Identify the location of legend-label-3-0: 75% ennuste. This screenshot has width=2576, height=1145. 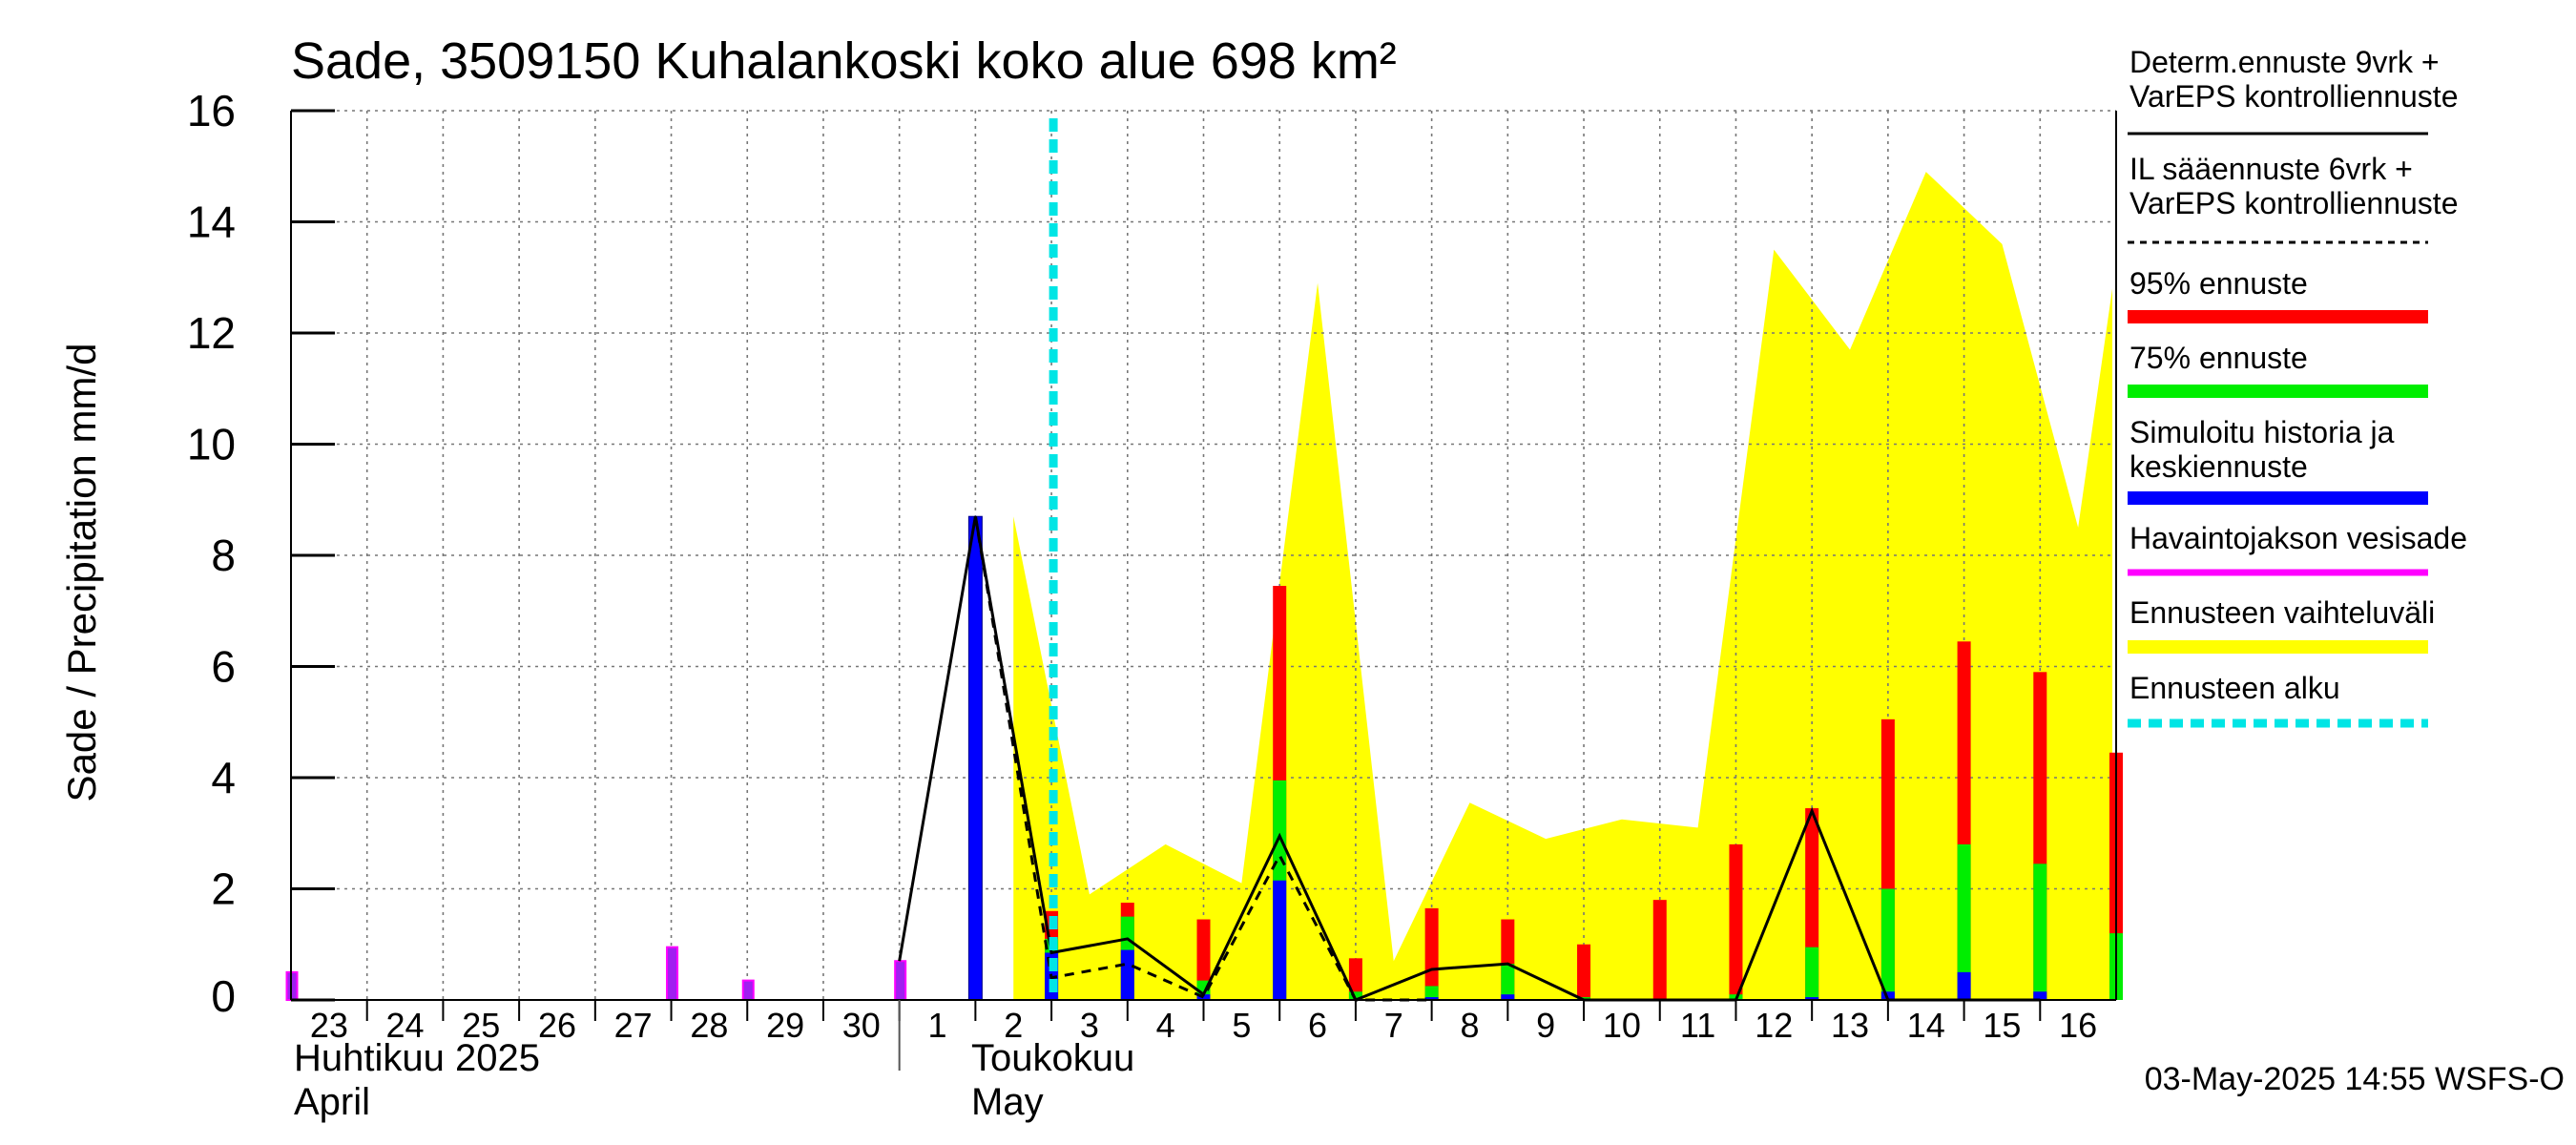
(2218, 358).